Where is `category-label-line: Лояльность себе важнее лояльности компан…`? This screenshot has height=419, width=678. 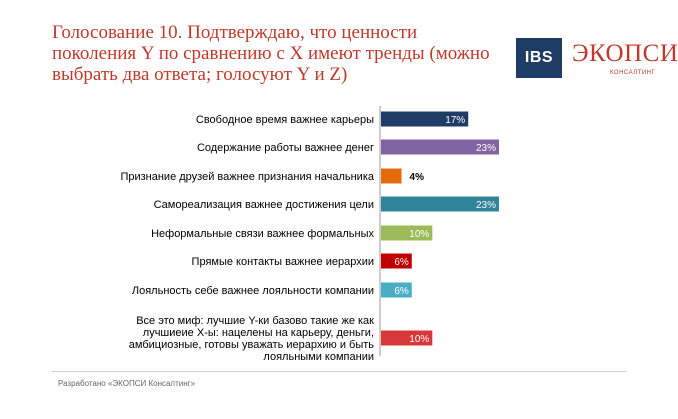
category-label-line: Лояльность себе важнее лояльности компан… is located at coordinates (253, 291).